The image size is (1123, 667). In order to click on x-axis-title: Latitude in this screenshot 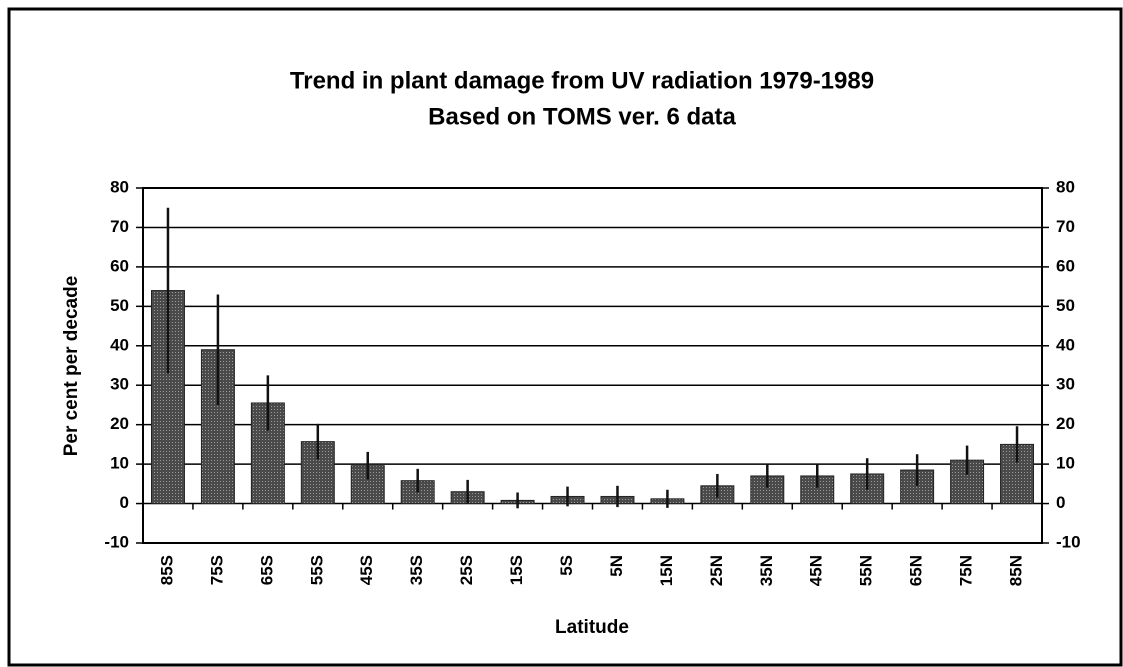, I will do `click(592, 627)`.